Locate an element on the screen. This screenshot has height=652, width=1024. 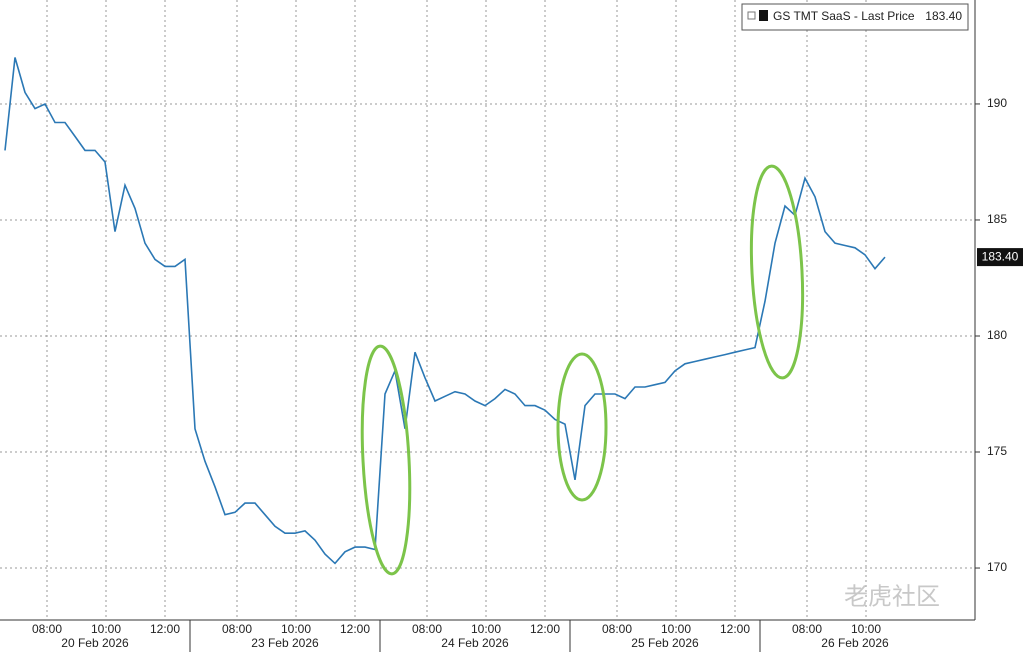
last-price-label: 183.40 is located at coordinates (1000, 256).